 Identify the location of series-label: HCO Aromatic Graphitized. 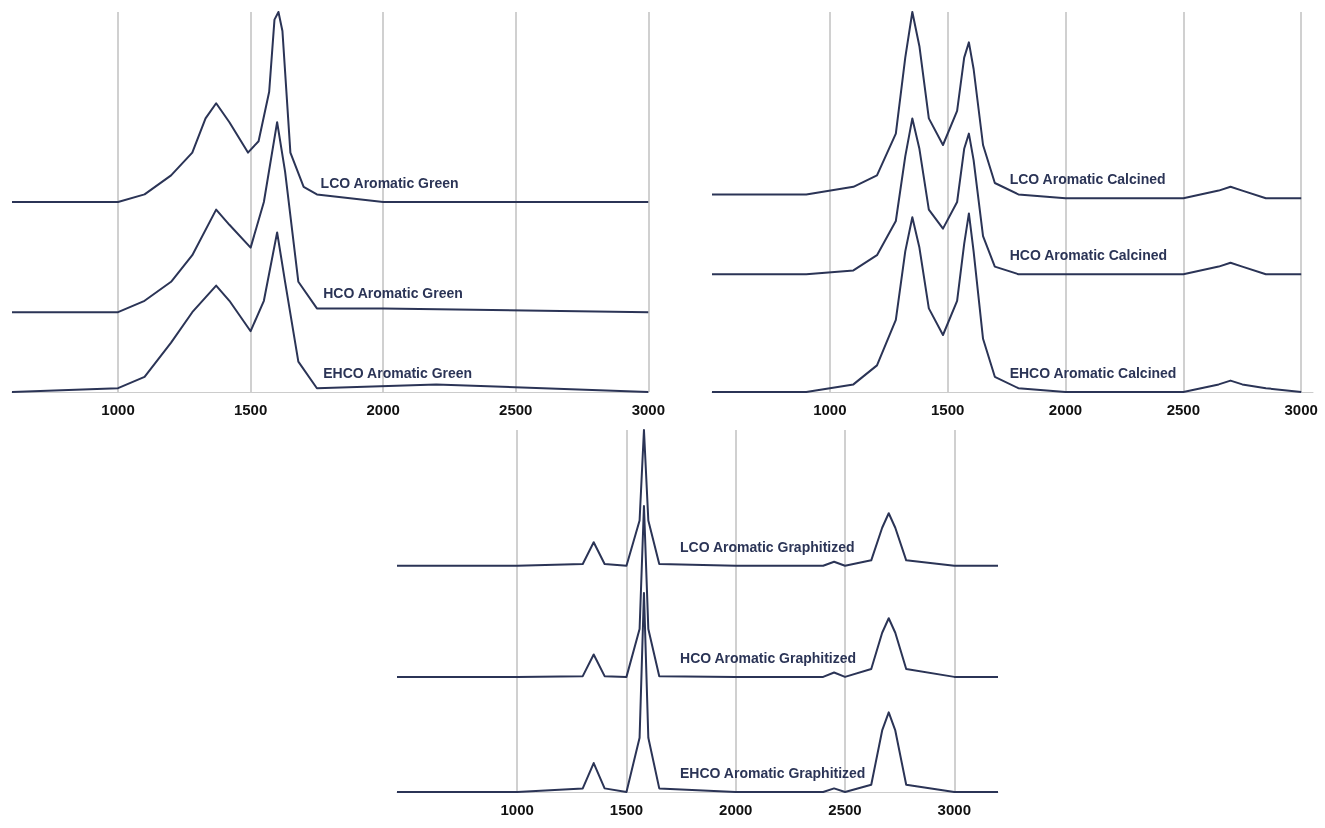
(768, 657).